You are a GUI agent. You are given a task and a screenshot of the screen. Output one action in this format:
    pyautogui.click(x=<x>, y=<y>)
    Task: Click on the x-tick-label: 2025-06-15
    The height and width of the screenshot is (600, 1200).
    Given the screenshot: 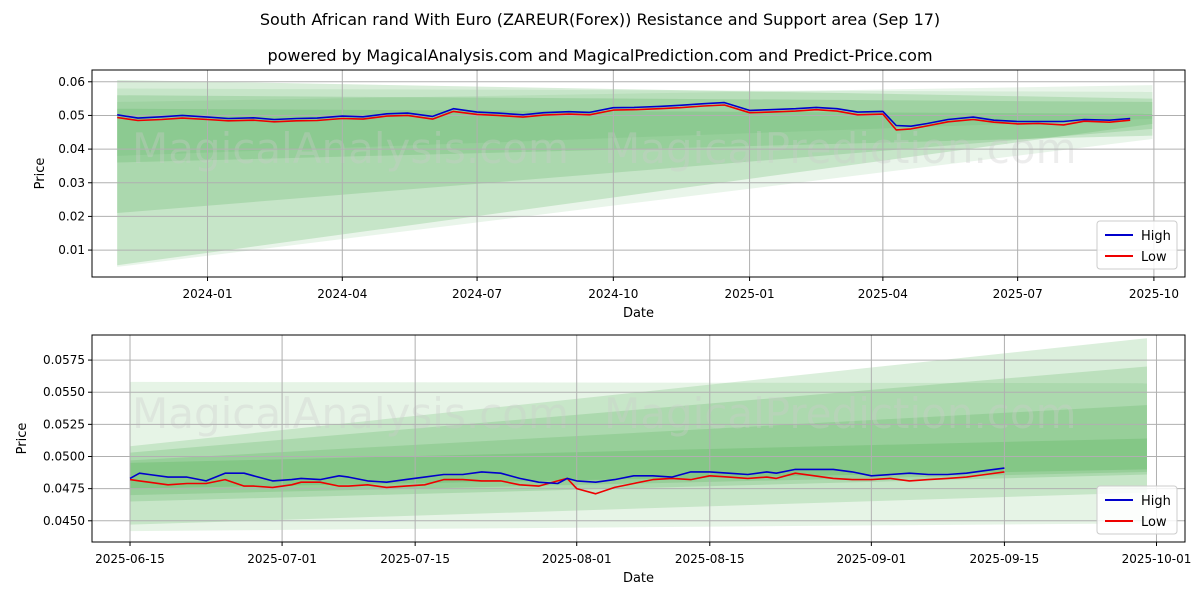 What is the action you would take?
    pyautogui.click(x=130, y=559)
    